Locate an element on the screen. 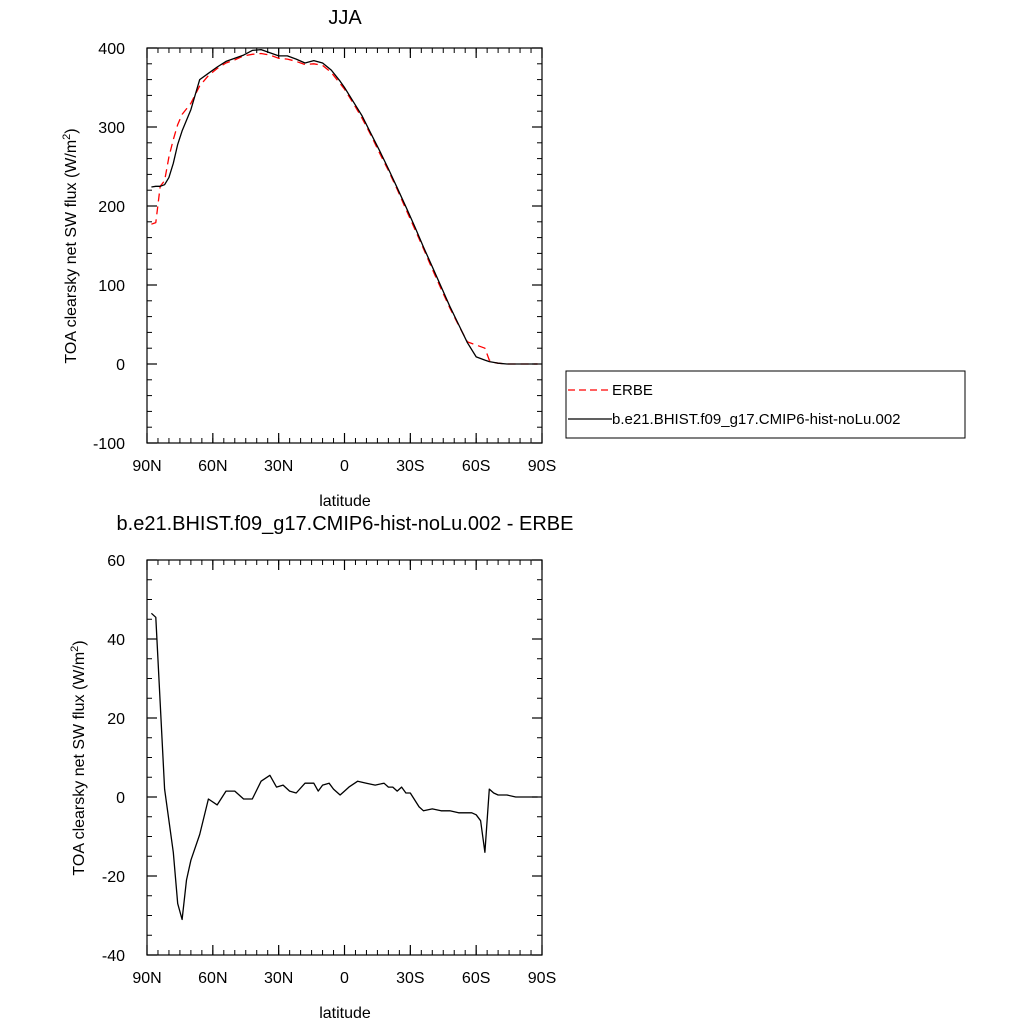 The height and width of the screenshot is (1024, 1024). bottom-x-tick-label: 90S is located at coordinates (542, 978).